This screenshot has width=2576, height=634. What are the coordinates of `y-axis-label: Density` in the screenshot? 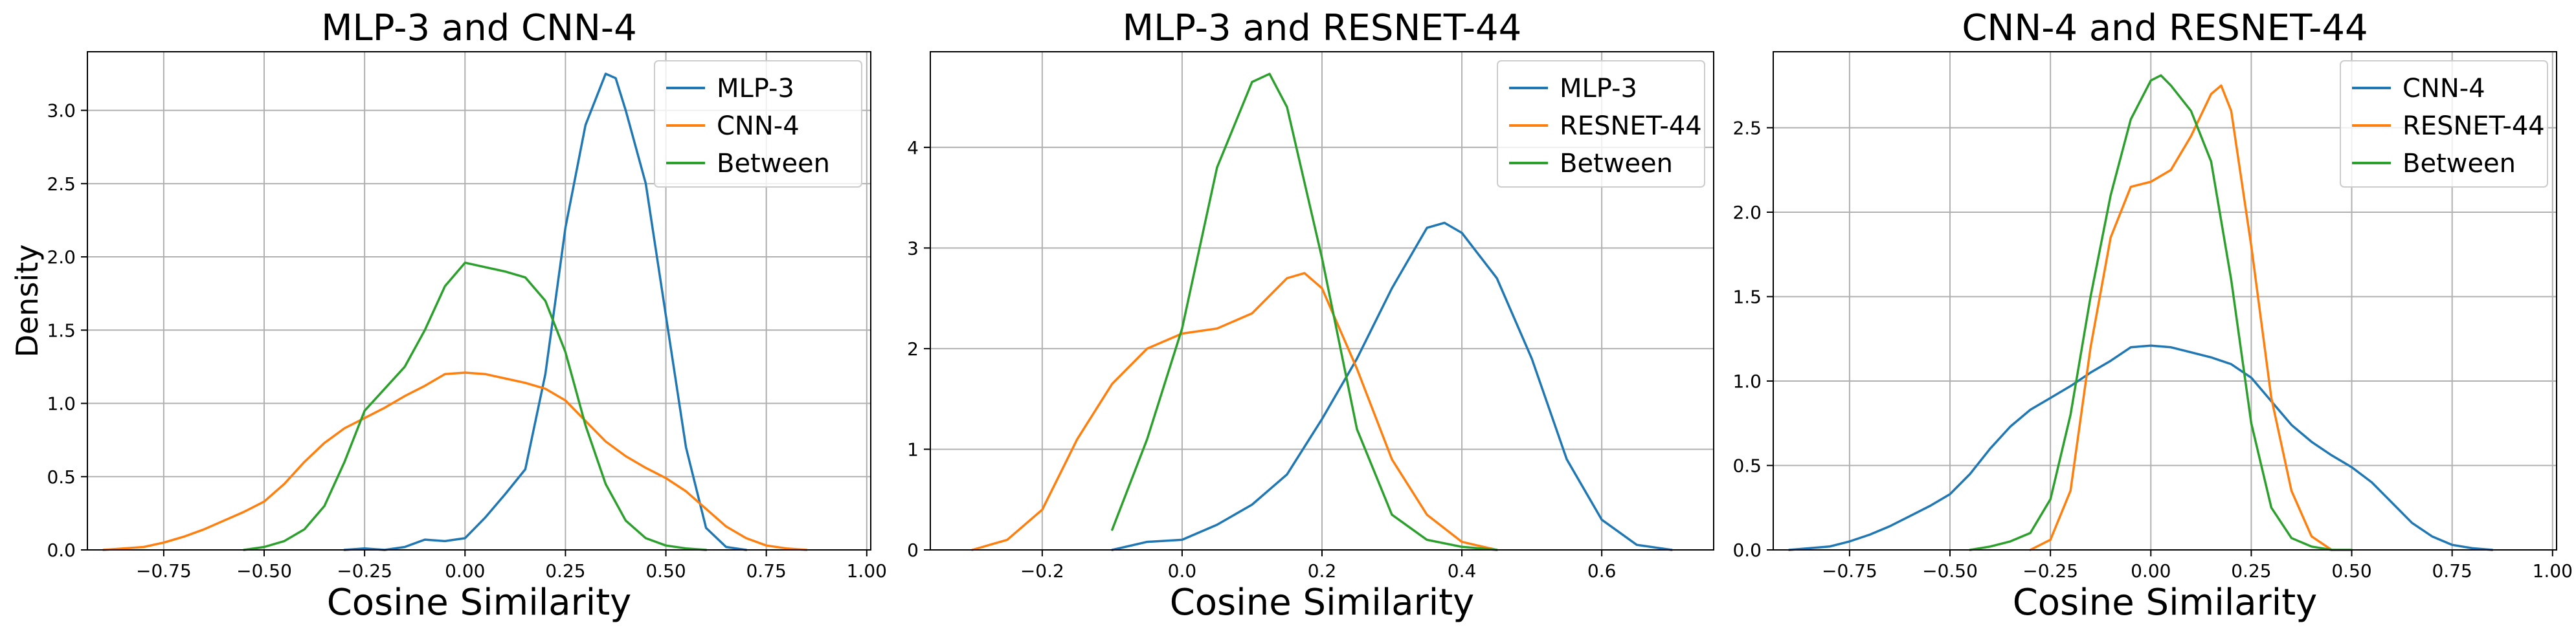 It's located at (28, 301).